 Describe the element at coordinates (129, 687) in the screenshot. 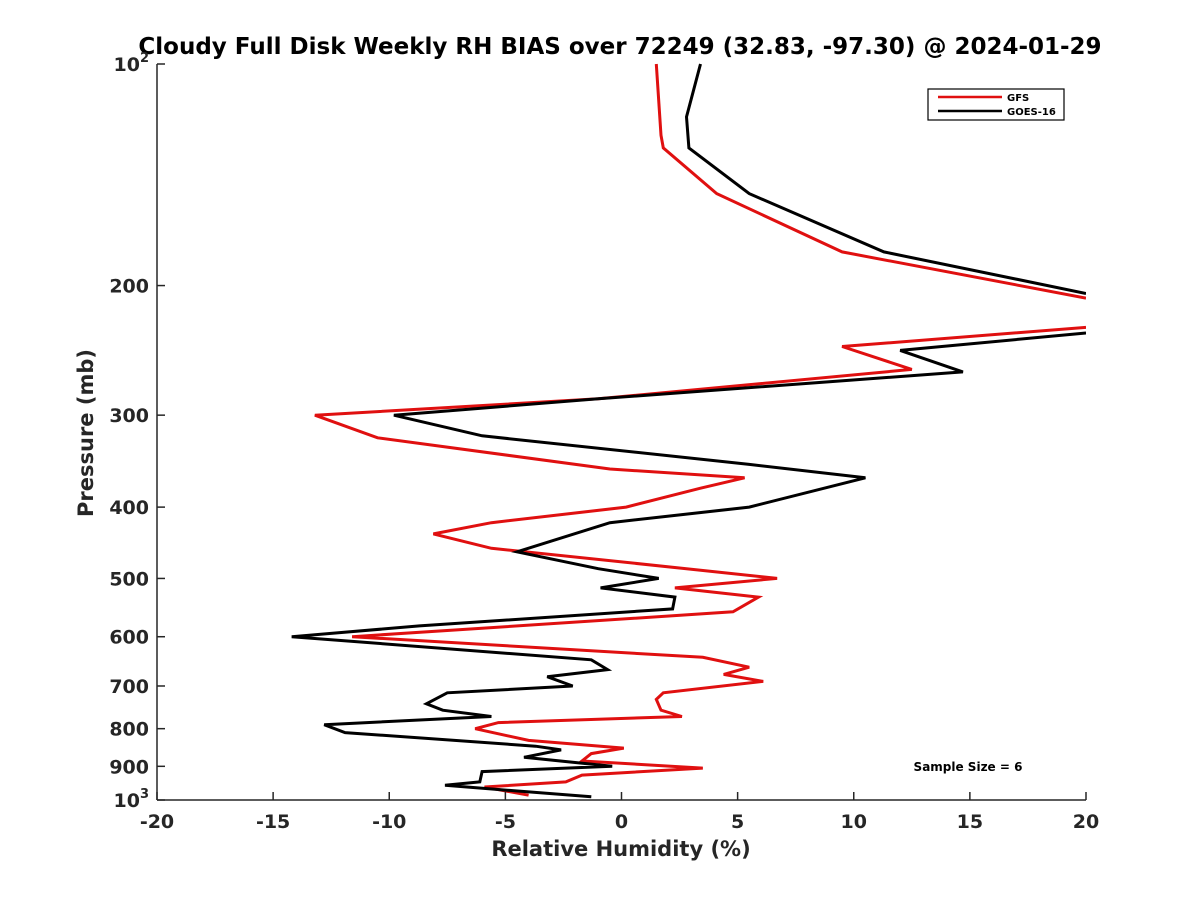

I see `y-tick-label: 700` at that location.